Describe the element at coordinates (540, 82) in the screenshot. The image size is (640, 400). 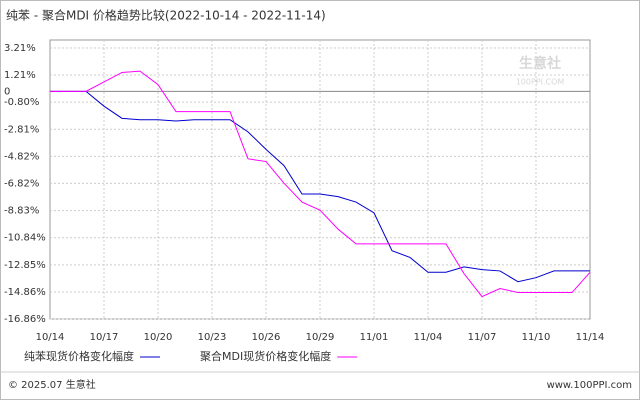
I see `watermark: 100PPI.COM` at that location.